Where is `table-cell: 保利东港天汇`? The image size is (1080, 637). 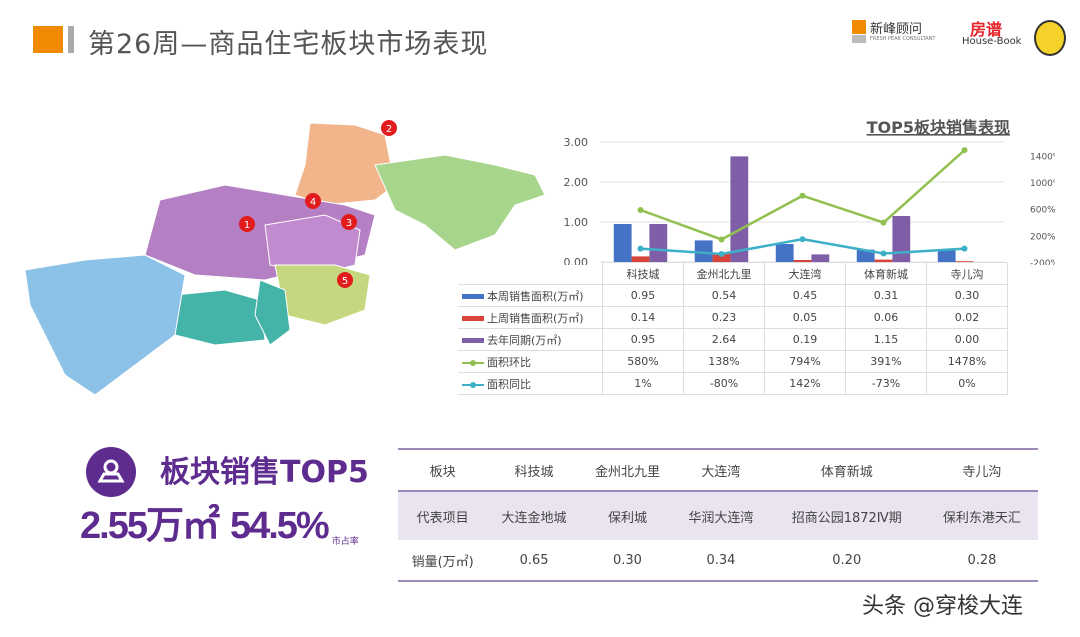 table-cell: 保利东港天汇 is located at coordinates (981, 515).